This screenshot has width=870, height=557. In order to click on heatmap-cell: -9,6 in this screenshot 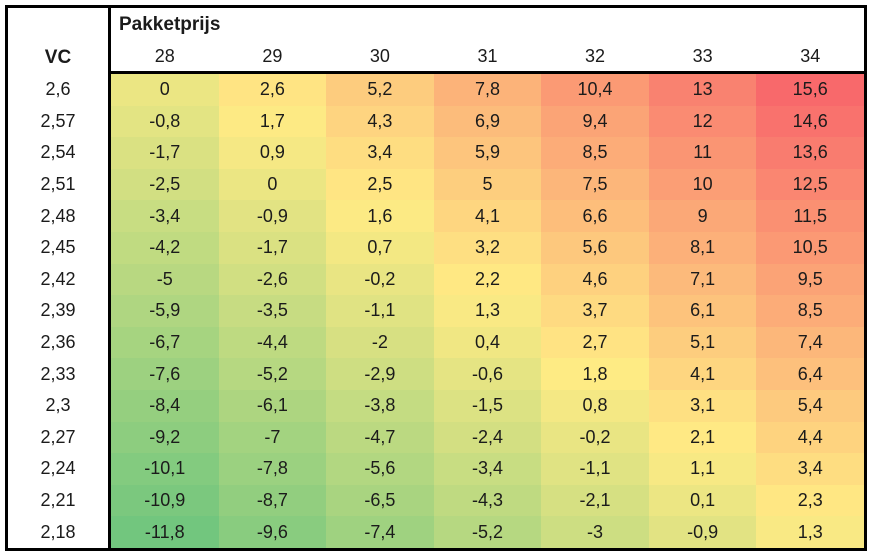, I will do `click(272, 532)`.